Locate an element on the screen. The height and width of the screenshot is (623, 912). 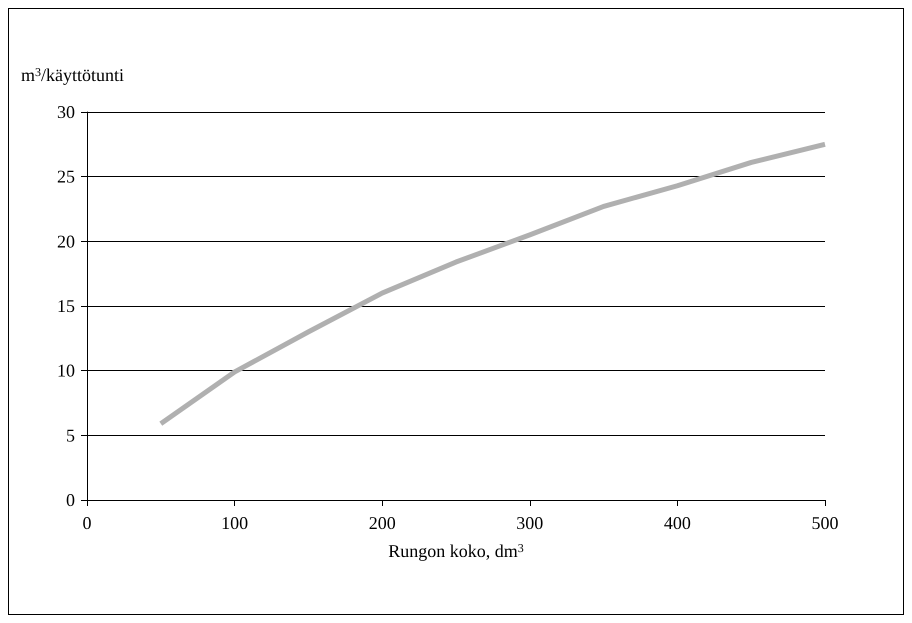
y-tick-label: 5 is located at coordinates (70, 435).